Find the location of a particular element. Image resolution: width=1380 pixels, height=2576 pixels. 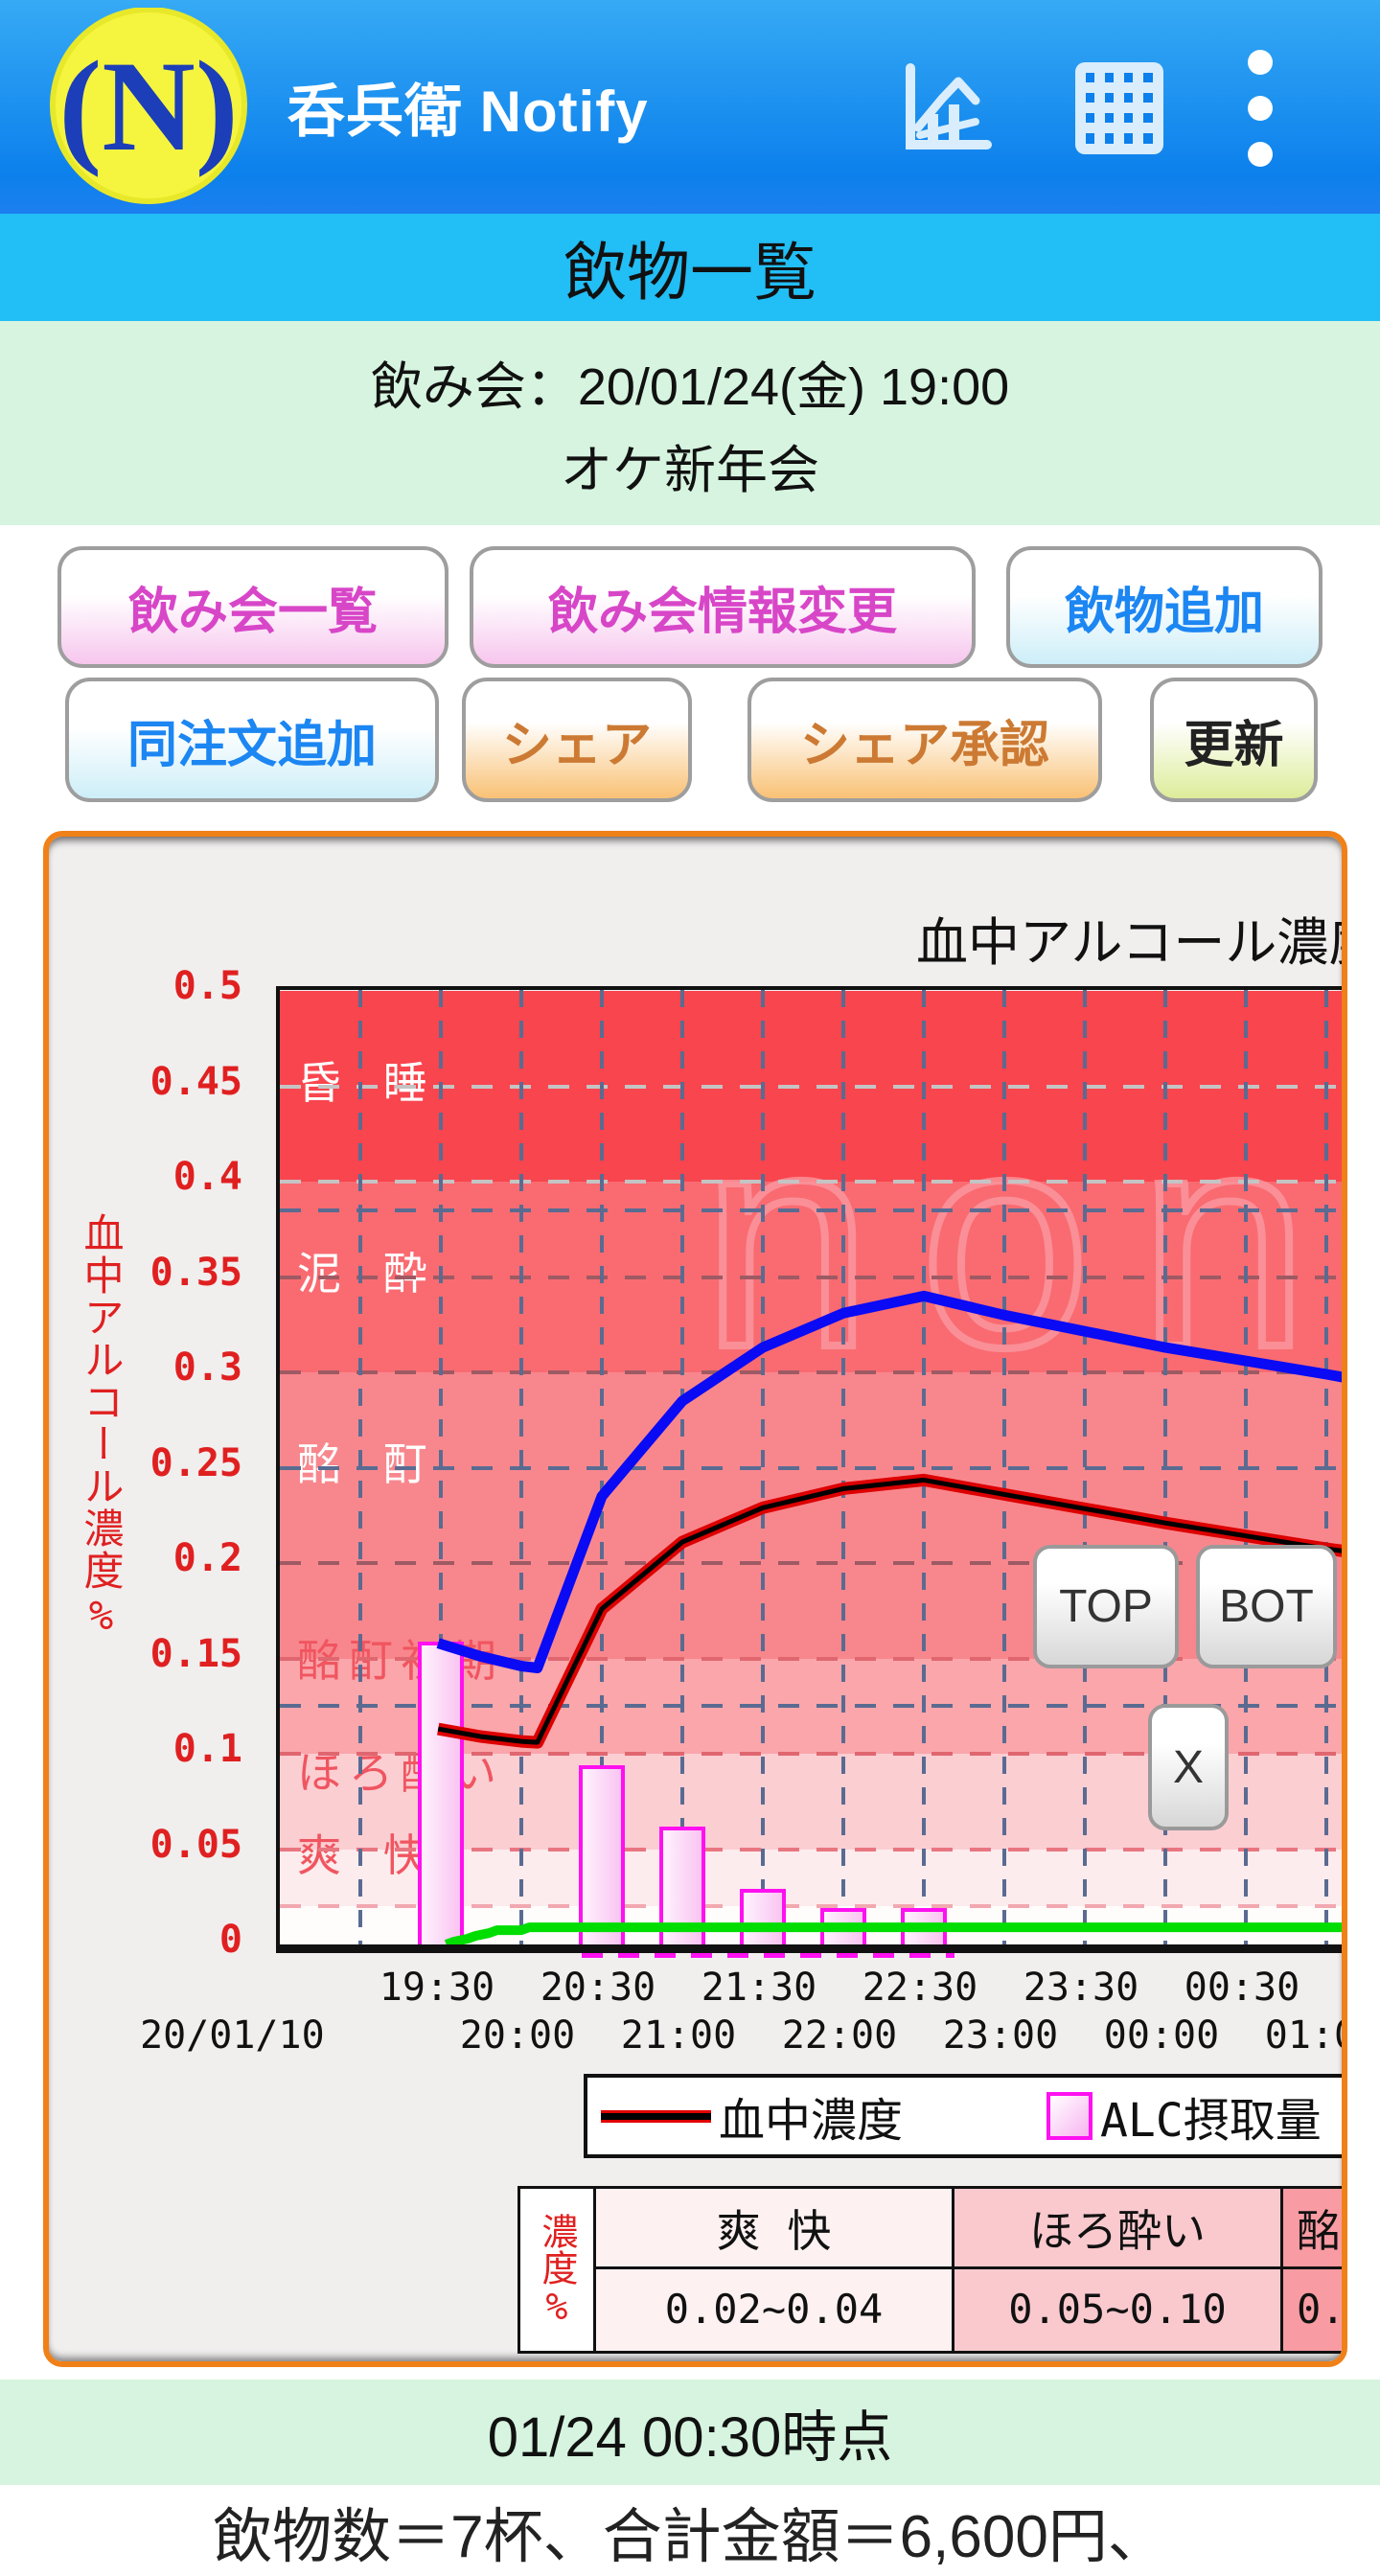

app-logo-icon: (N) is located at coordinates (148, 106).